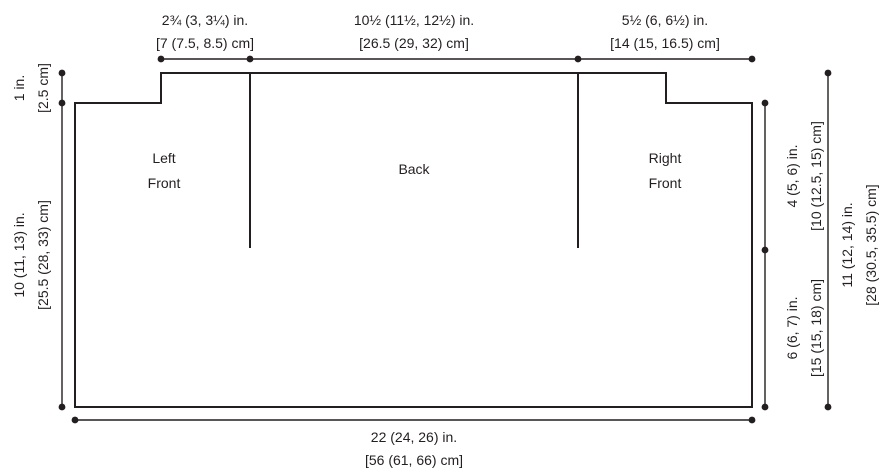 This screenshot has width=881, height=472. Describe the element at coordinates (816, 328) in the screenshot. I see `right-lower-dimension-cm: [15 (15, 18) cm]` at that location.